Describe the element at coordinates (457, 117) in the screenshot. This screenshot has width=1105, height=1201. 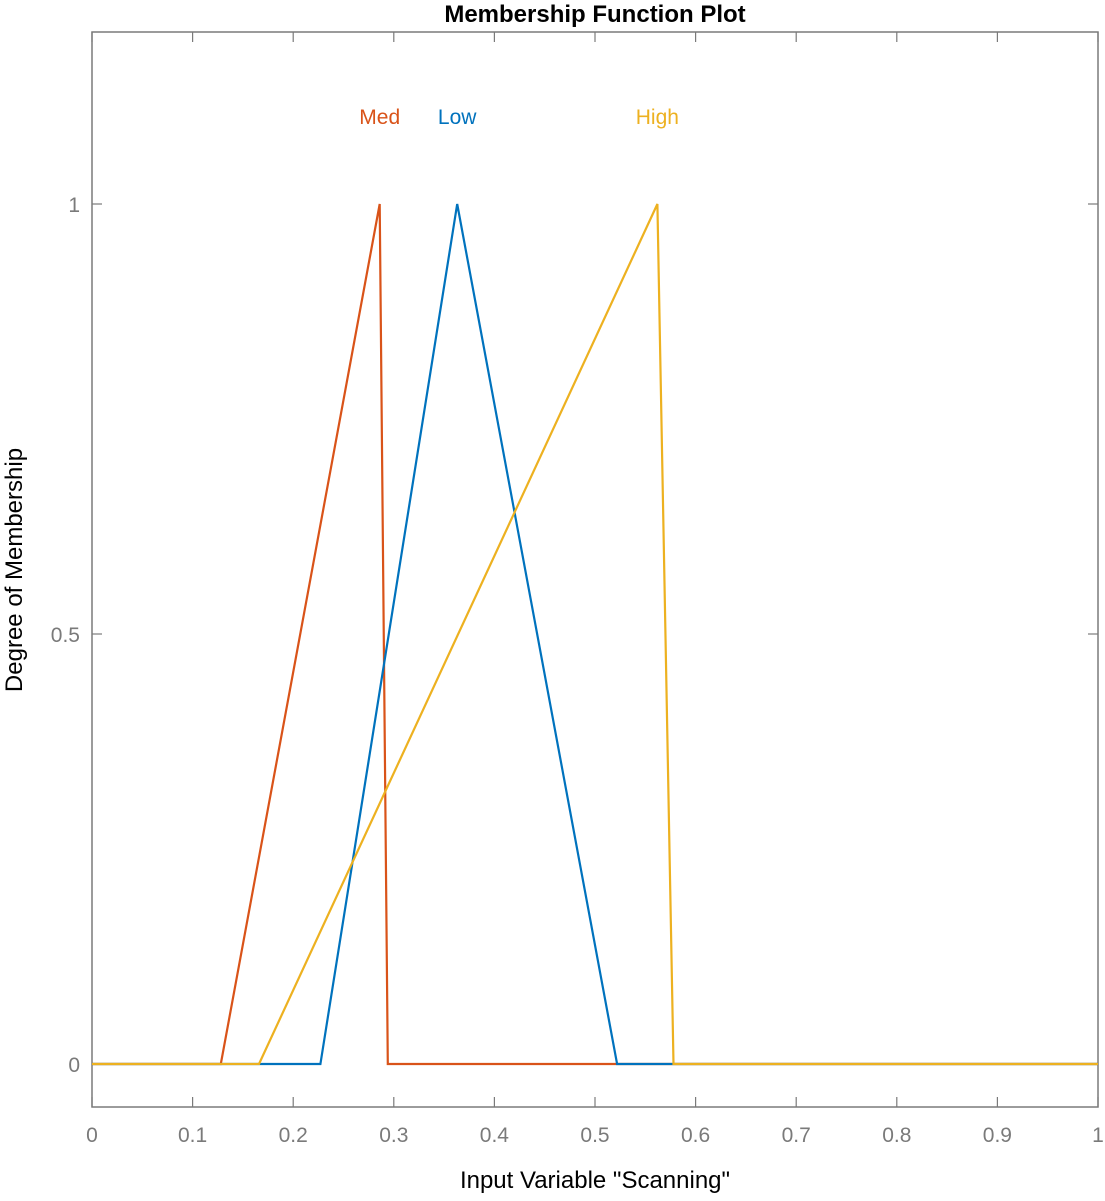
I see `mf-label-low: Low` at that location.